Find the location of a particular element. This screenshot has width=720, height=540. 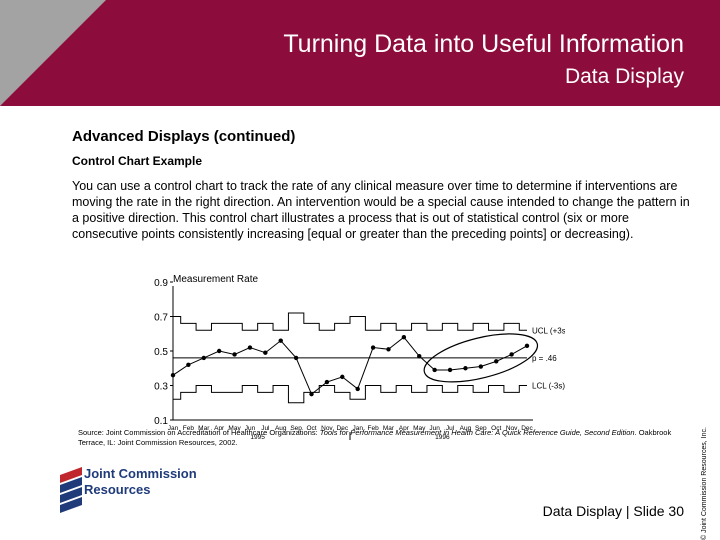

trend-highlight-ellipse is located at coordinates (481, 358).